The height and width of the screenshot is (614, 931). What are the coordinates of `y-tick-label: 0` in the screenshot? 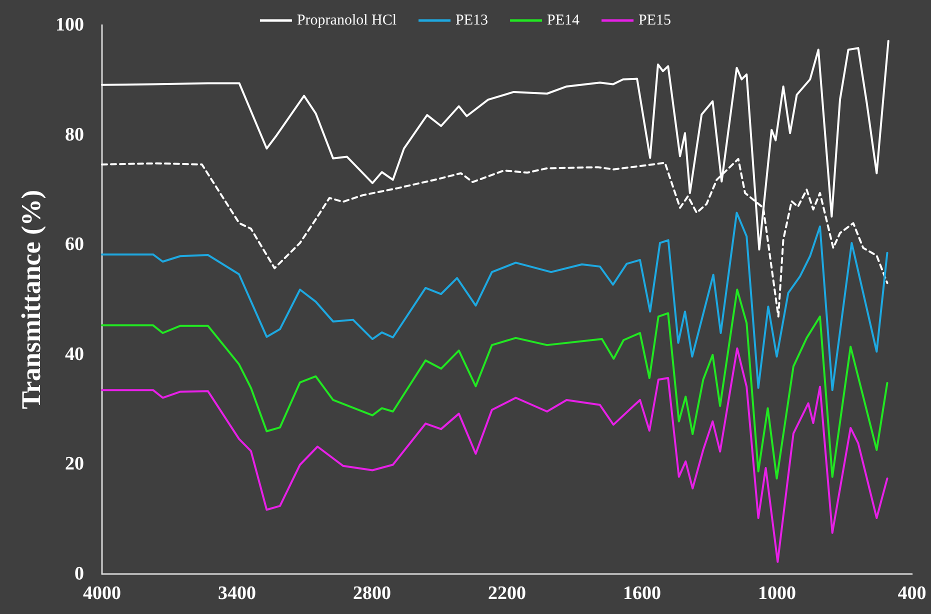 It's located at (79, 574).